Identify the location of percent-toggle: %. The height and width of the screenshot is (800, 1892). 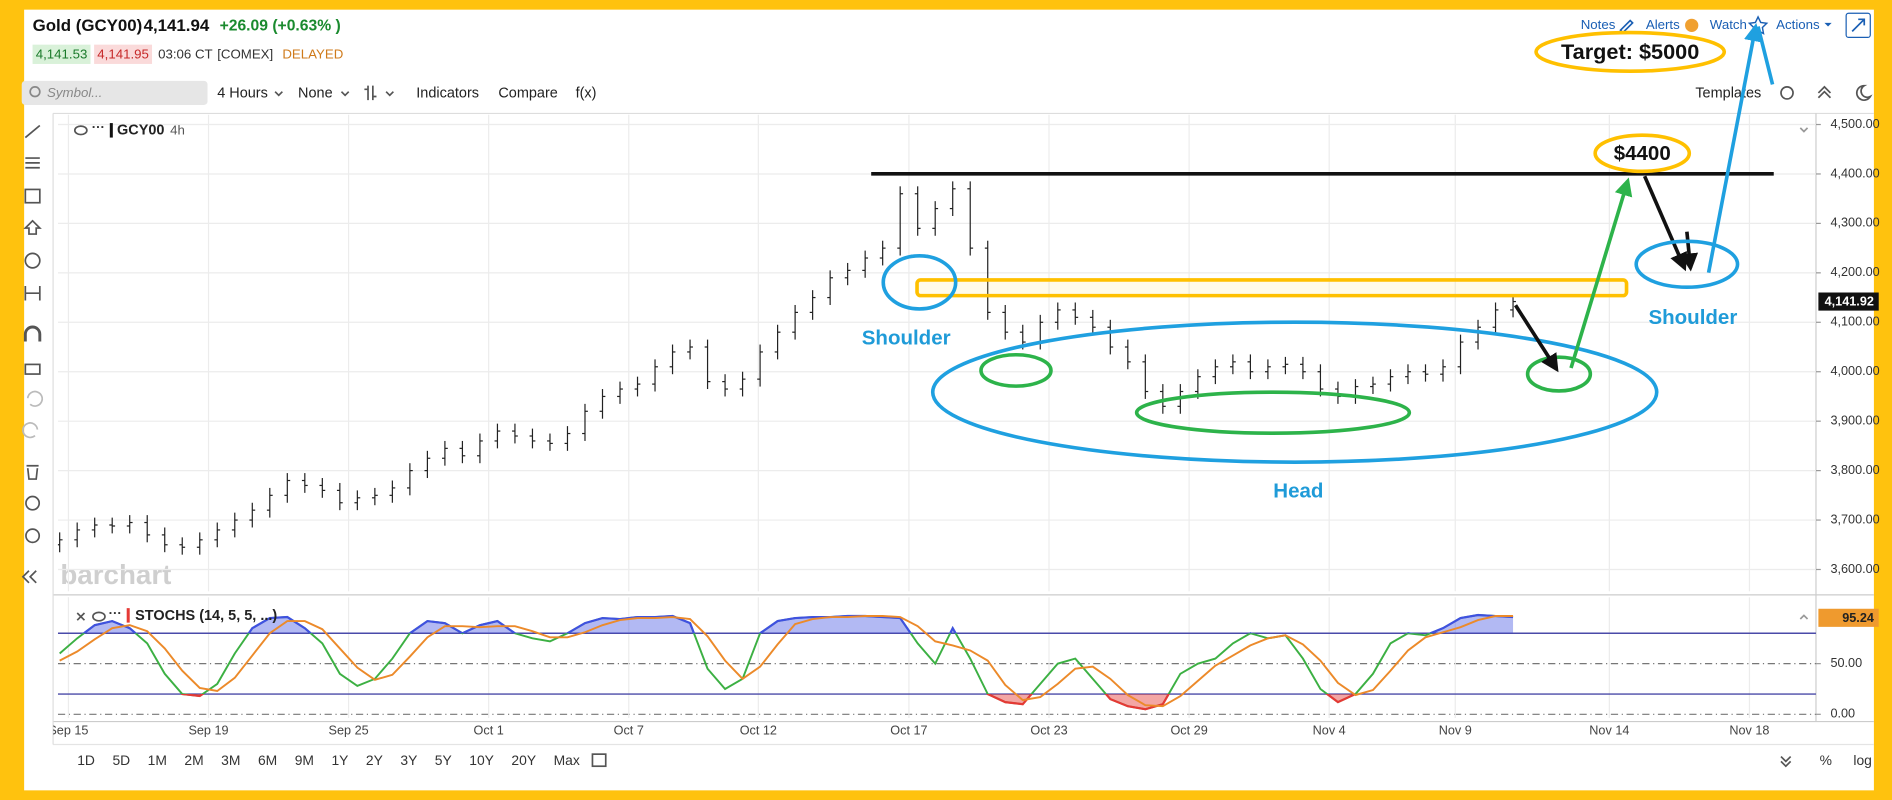
(1826, 760).